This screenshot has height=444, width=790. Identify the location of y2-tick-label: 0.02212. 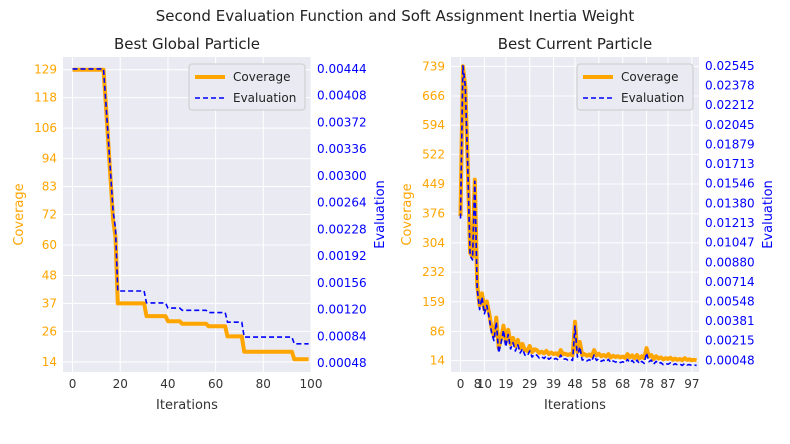
(730, 105).